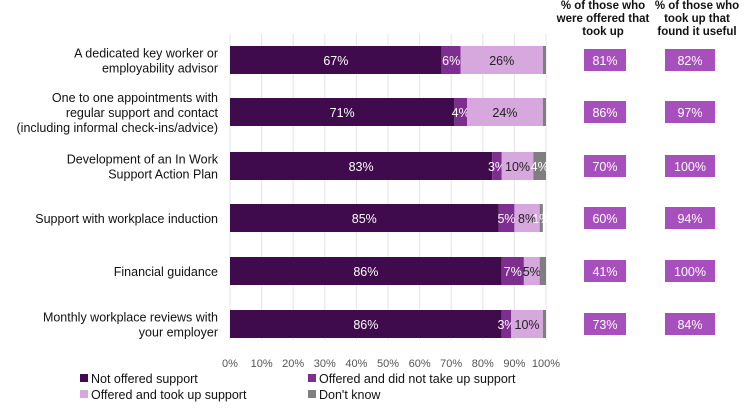  I want to click on percentage-box-value: 60%, so click(604, 219).